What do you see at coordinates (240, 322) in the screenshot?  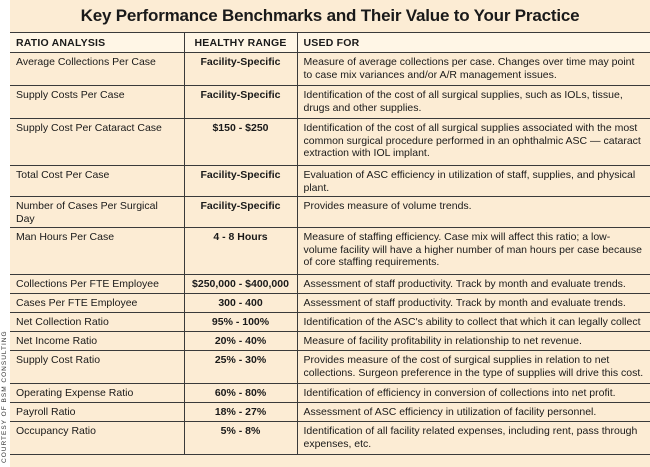 I see `cell-healthy-range: 95% - 100%` at bounding box center [240, 322].